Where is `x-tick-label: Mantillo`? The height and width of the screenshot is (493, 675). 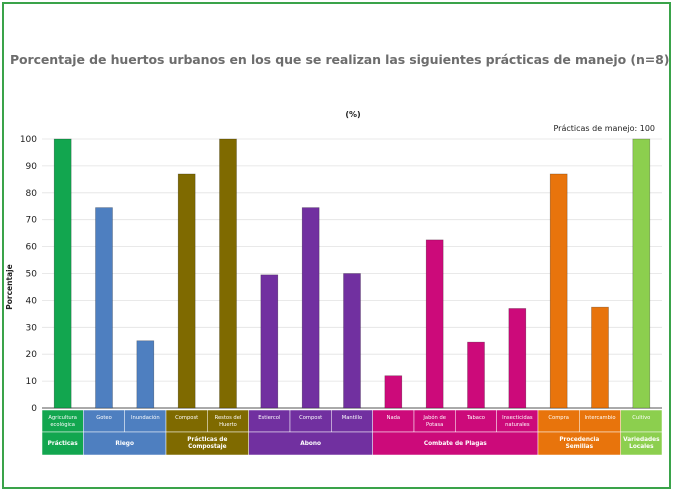 x-tick-label: Mantillo is located at coordinates (352, 418).